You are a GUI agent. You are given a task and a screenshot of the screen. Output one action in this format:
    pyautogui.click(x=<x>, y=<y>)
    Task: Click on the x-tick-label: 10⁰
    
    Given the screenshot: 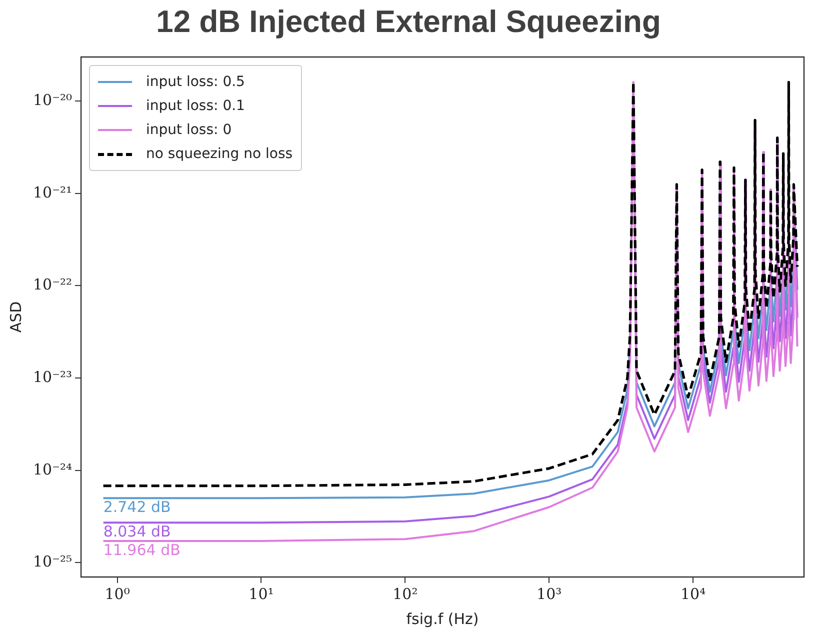 What is the action you would take?
    pyautogui.click(x=117, y=593)
    